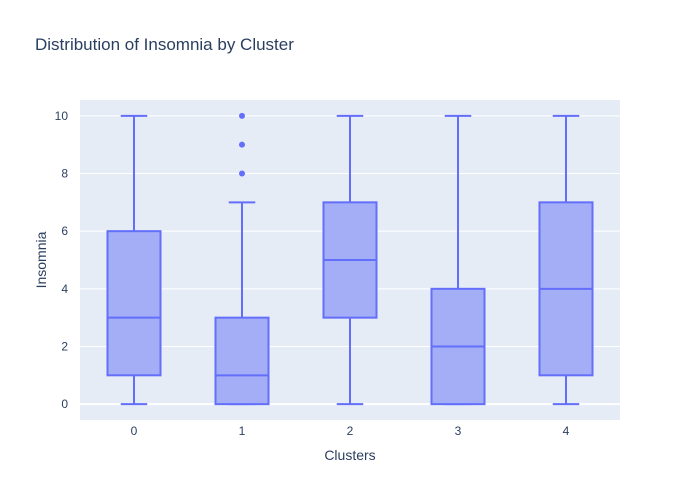 This screenshot has width=700, height=500. What do you see at coordinates (242, 431) in the screenshot?
I see `x-tick-label: 1` at bounding box center [242, 431].